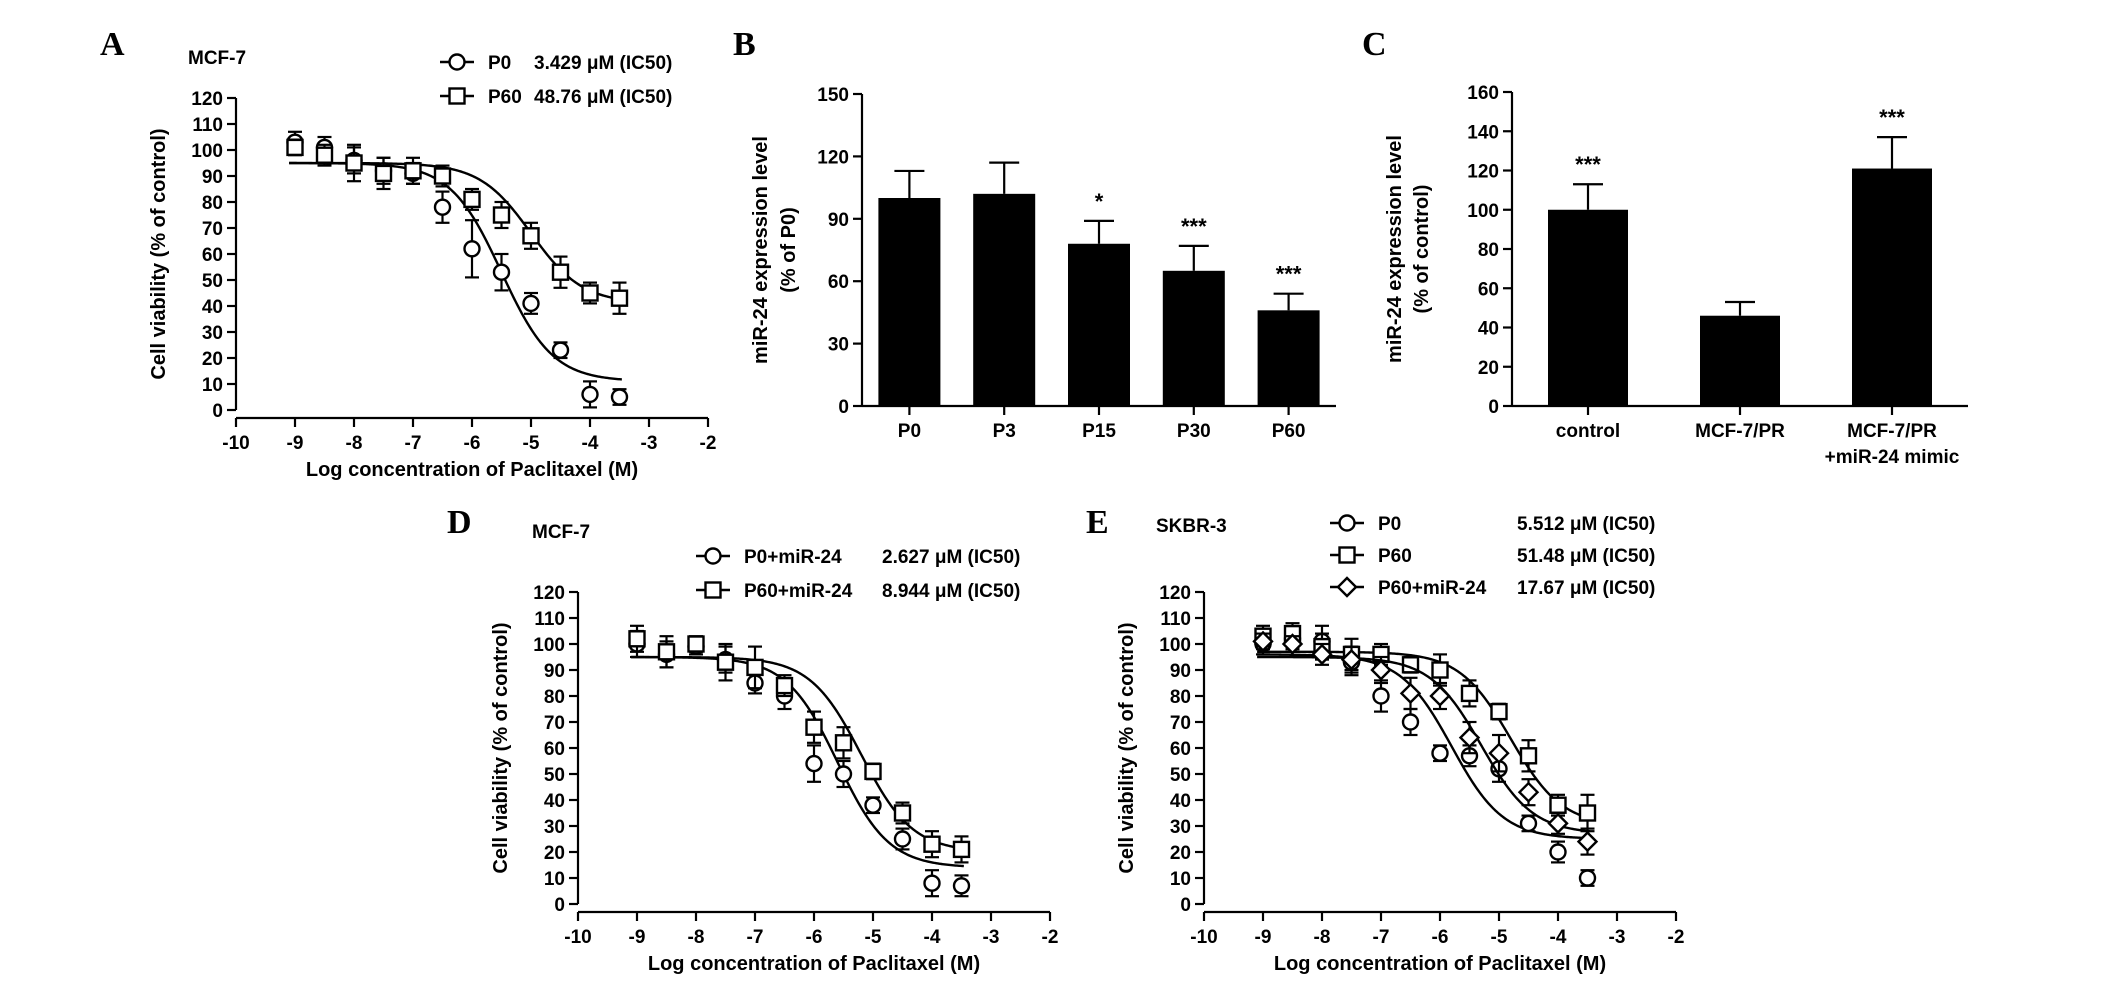 The width and height of the screenshot is (2126, 991). Describe the element at coordinates (1588, 431) in the screenshot. I see `x-category-label: control` at that location.